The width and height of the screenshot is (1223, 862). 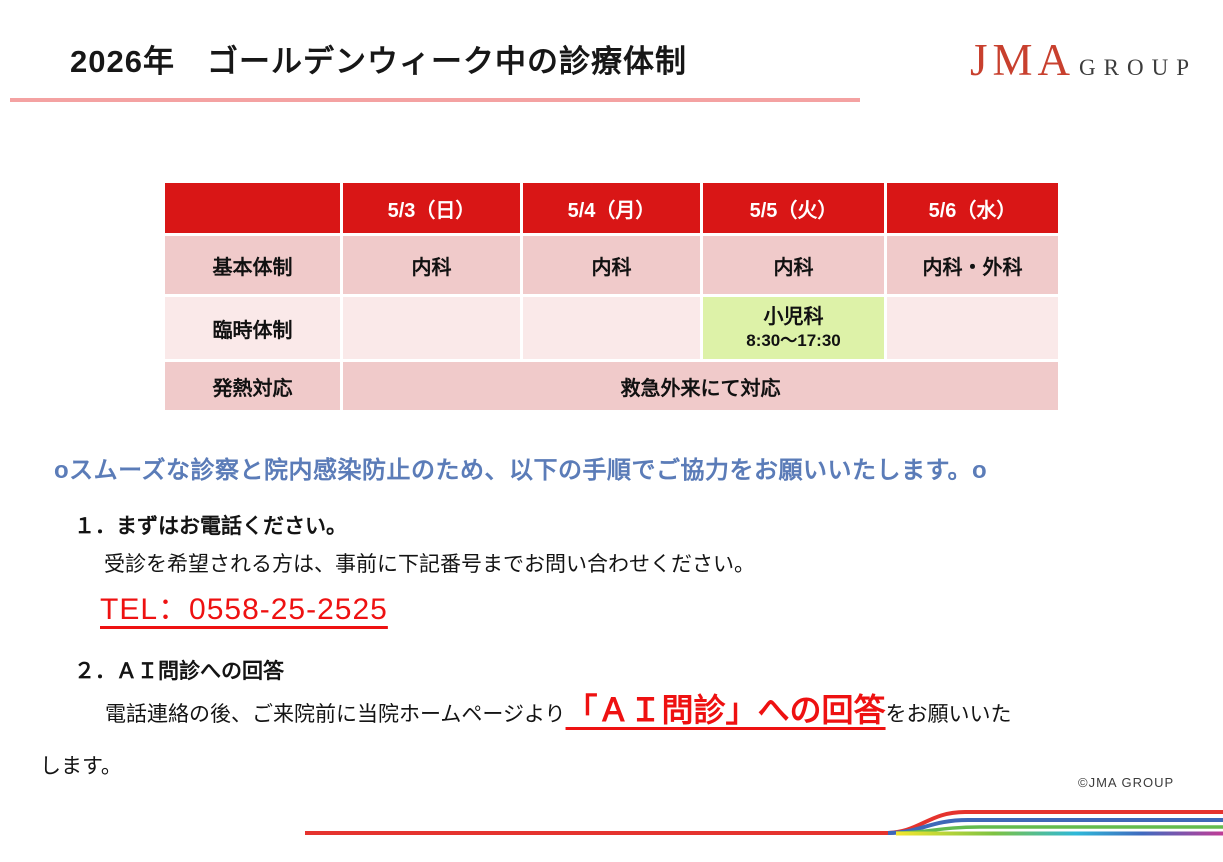 What do you see at coordinates (793, 265) in the screenshot?
I see `cell-basic-55: 内科` at bounding box center [793, 265].